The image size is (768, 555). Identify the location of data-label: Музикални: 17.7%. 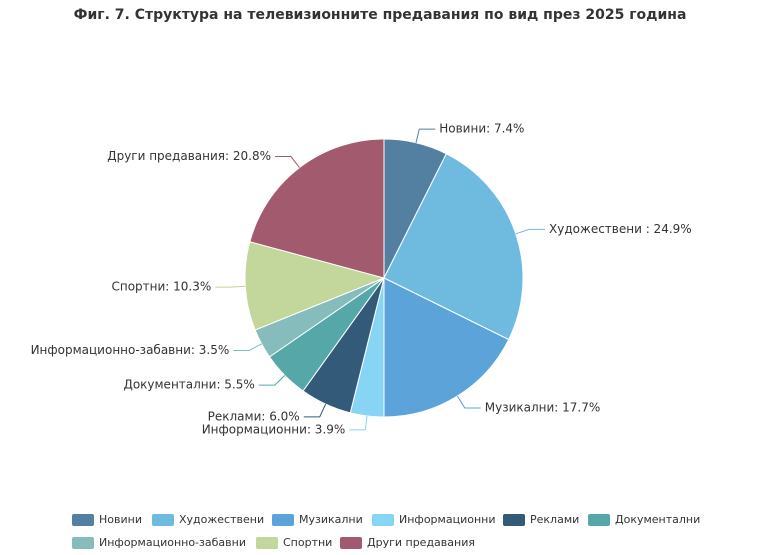
(543, 407).